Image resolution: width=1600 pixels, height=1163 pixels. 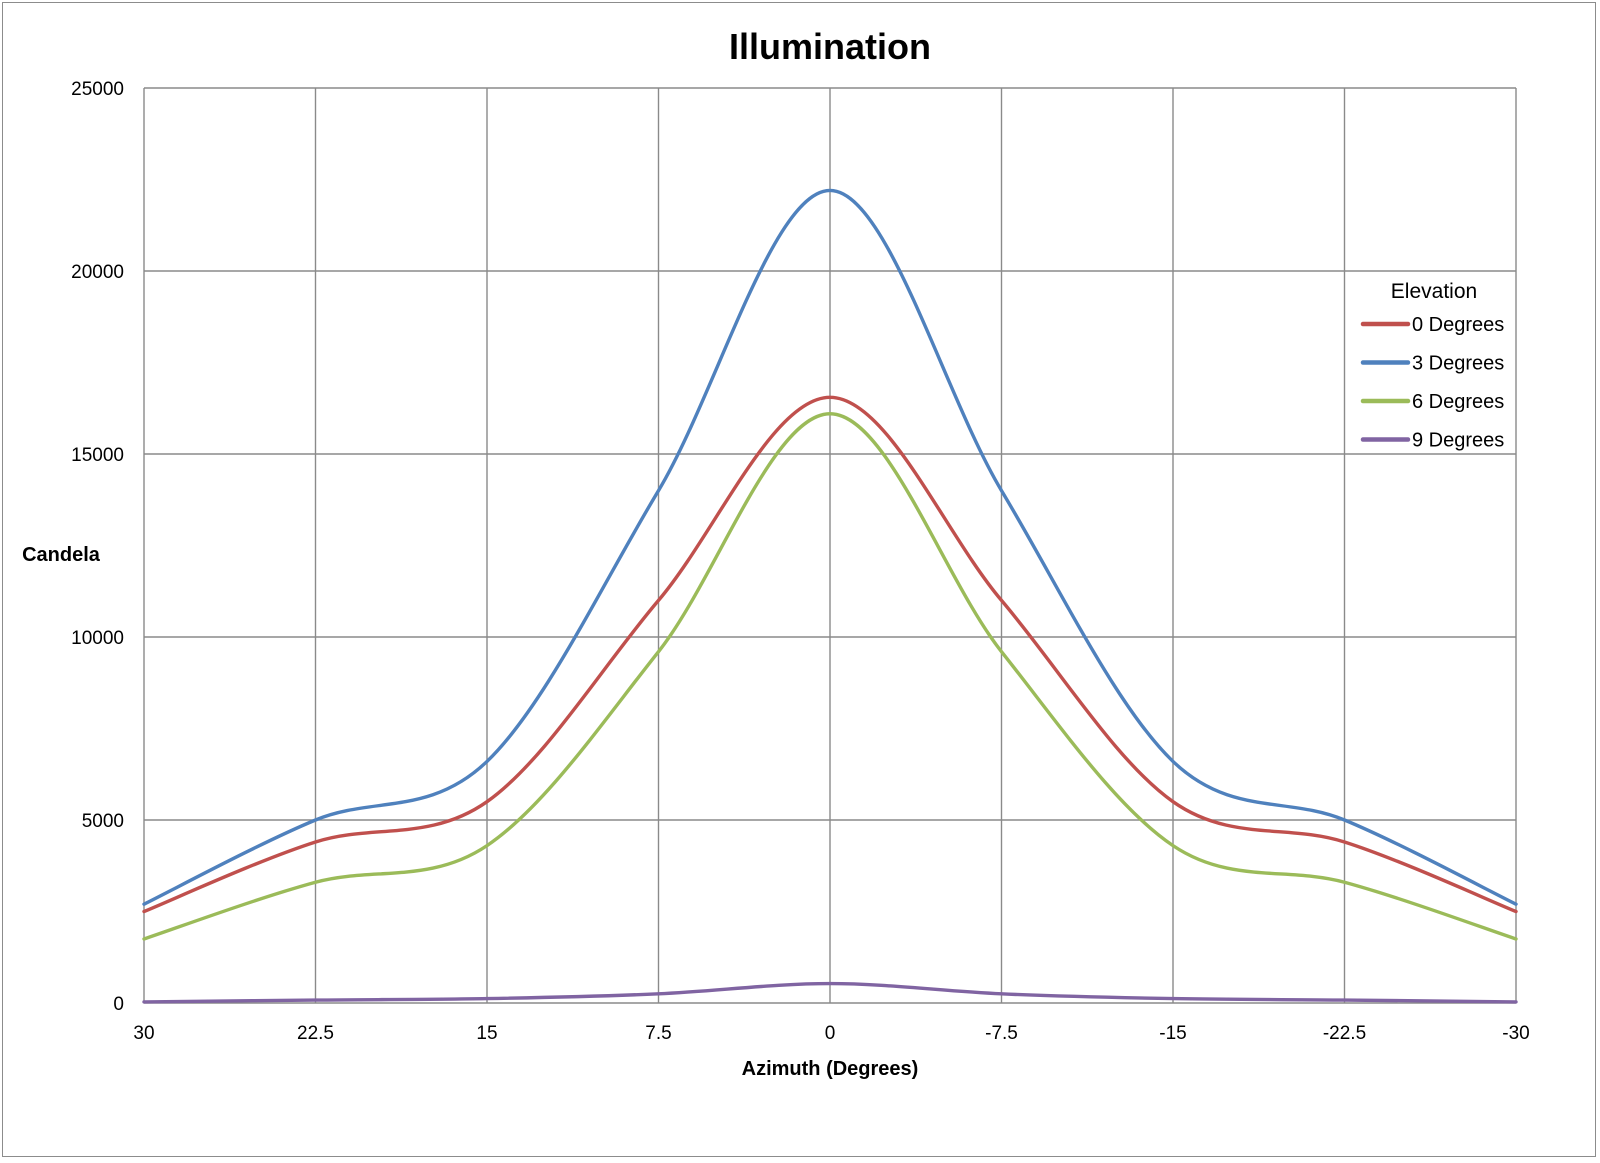 I want to click on y-tick-label: 0, so click(x=118, y=1004).